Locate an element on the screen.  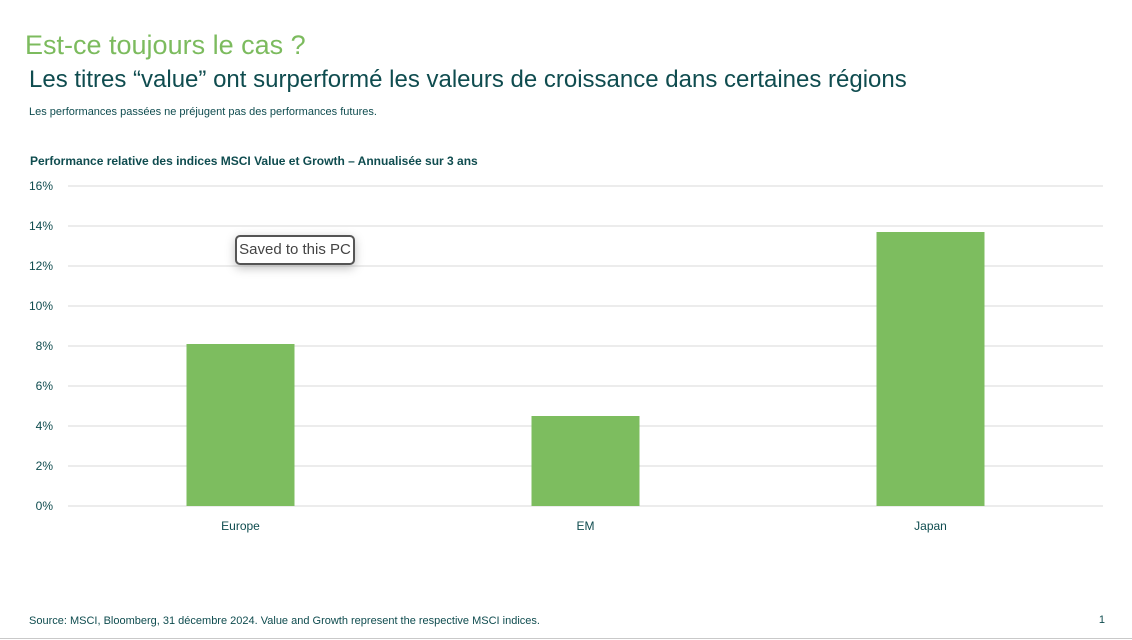
y-tick-label: 0% is located at coordinates (45, 506).